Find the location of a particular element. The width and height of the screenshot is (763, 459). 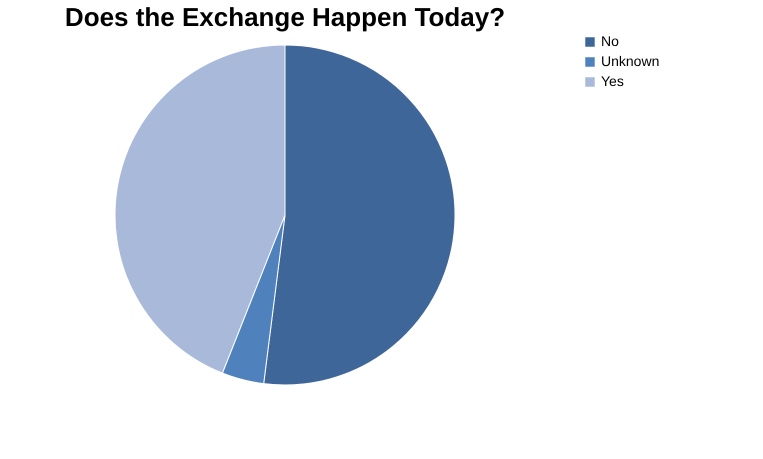

chart-title: Does the Exchange Happen Today? is located at coordinates (285, 17).